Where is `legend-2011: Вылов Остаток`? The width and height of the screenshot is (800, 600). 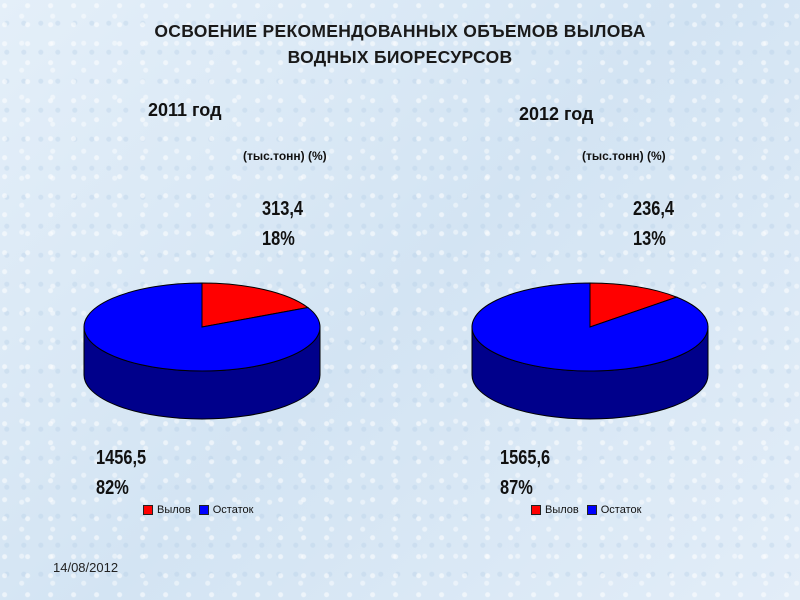
legend-2011: Вылов Остаток is located at coordinates (198, 510).